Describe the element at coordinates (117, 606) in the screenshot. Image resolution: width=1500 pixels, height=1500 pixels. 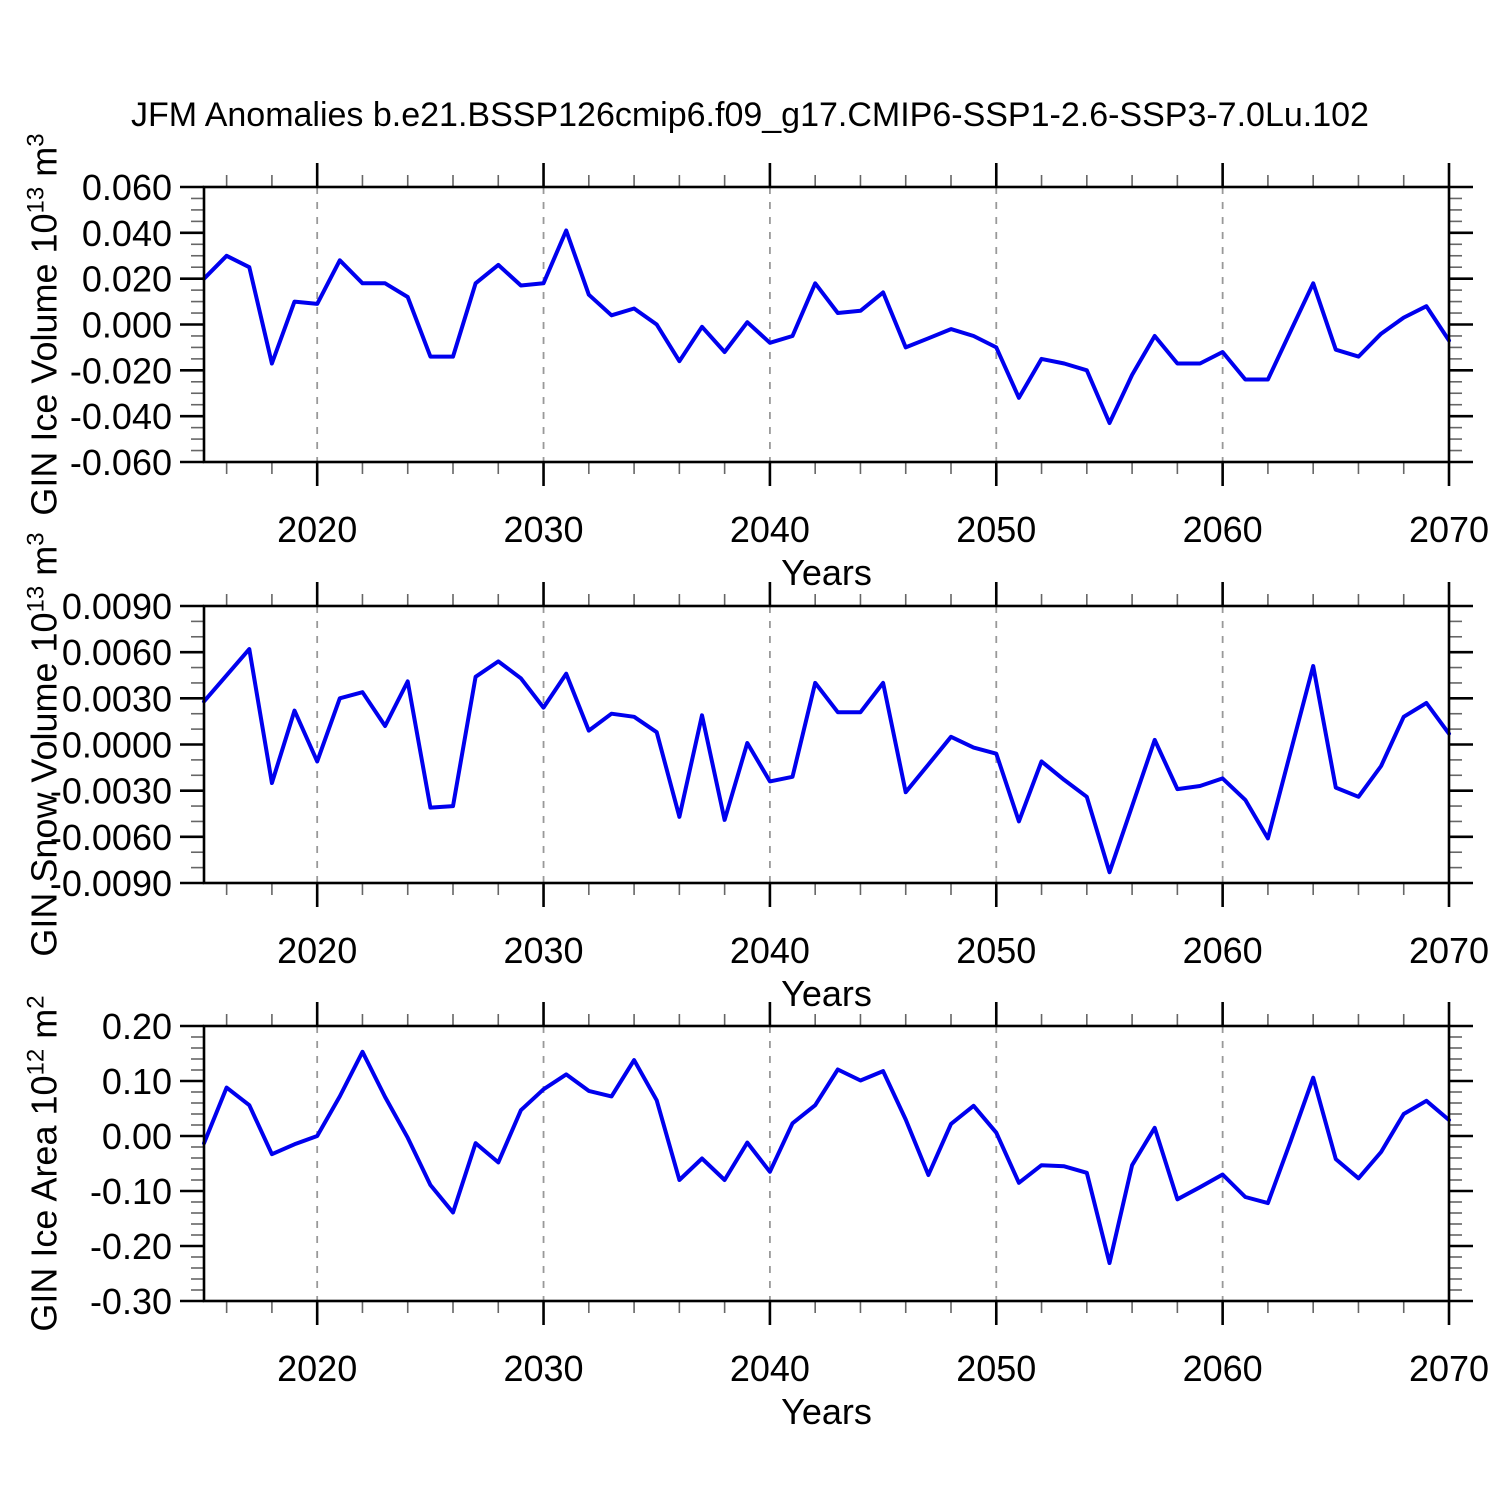
I see `y-tick-label: 0.0090` at that location.